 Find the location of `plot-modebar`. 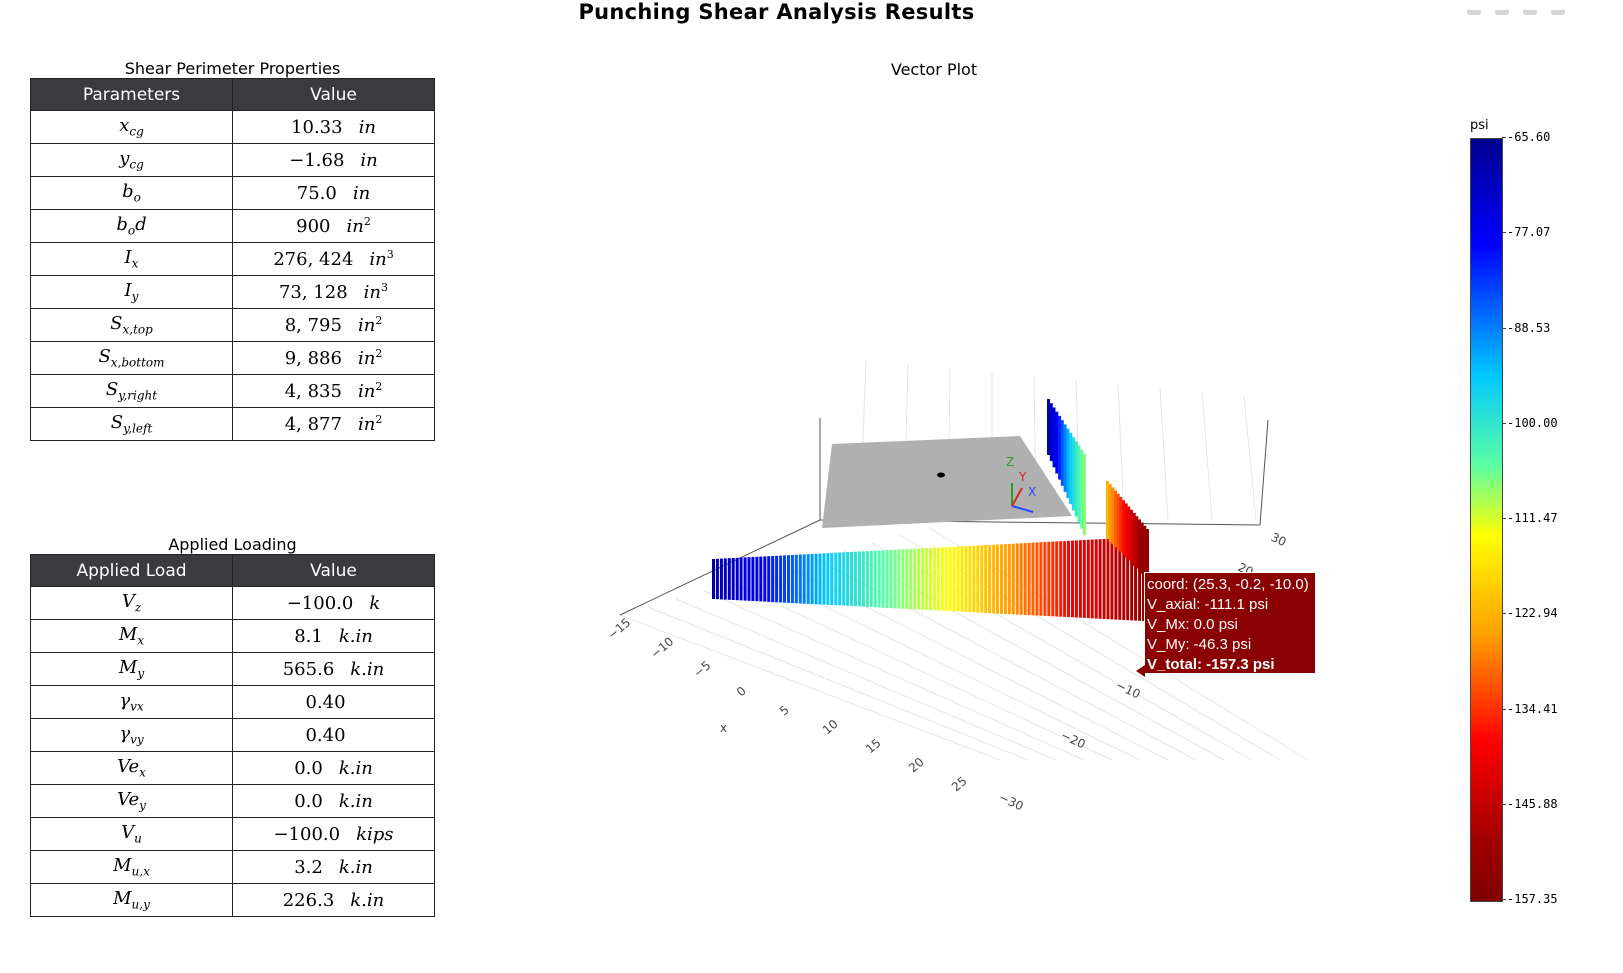

plot-modebar is located at coordinates (1528, 7).